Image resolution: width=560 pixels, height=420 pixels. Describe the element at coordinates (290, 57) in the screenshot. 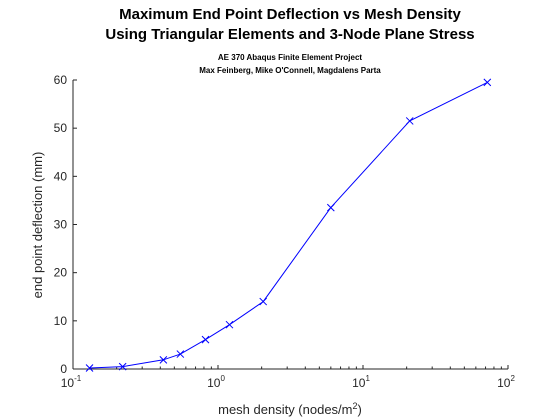

I see `chart-subtitle-line-1: AE 370 Abaqus Finite Element Project` at that location.